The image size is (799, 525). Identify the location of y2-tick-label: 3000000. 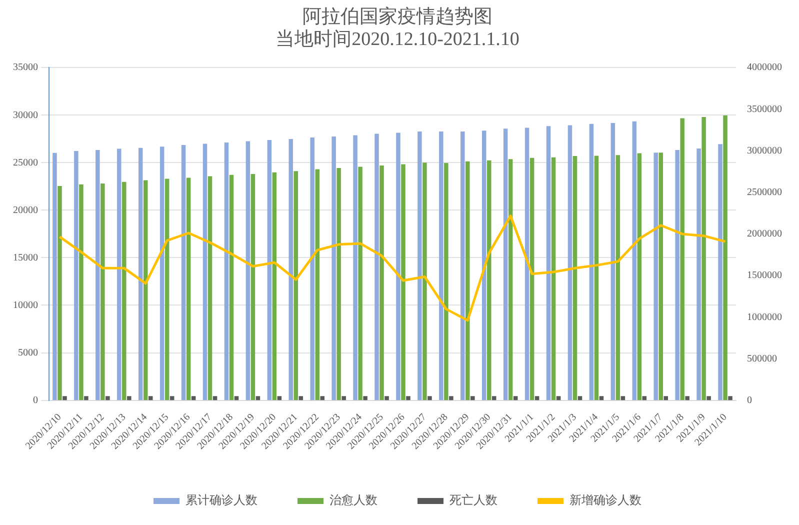
(764, 150).